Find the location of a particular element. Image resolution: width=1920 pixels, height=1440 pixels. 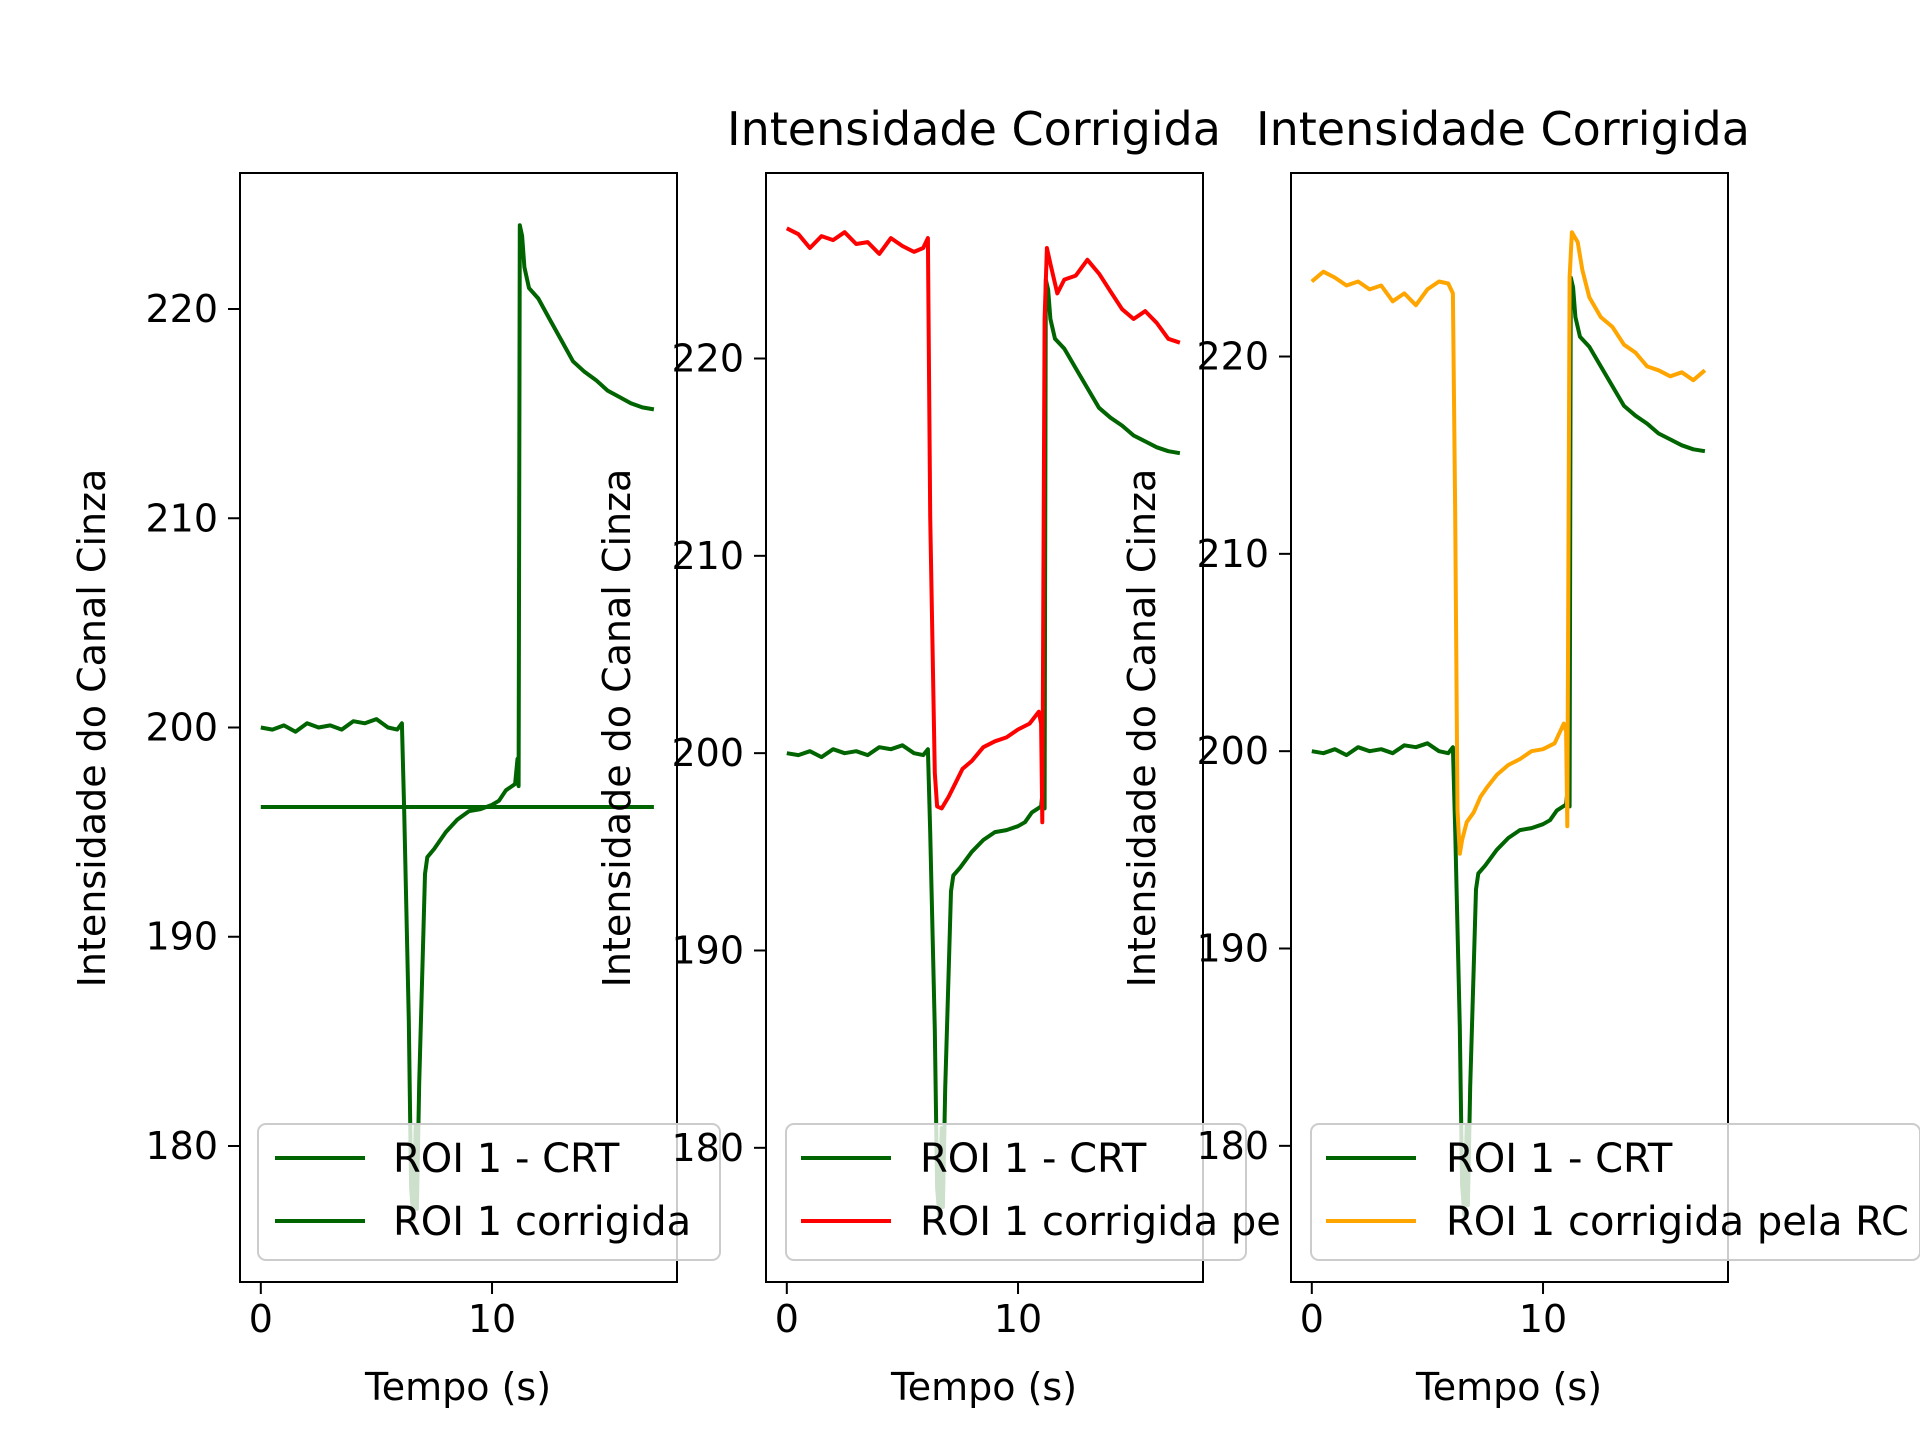

legend-label-corrigida: ROI 1 corrigida is located at coordinates (542, 1222).